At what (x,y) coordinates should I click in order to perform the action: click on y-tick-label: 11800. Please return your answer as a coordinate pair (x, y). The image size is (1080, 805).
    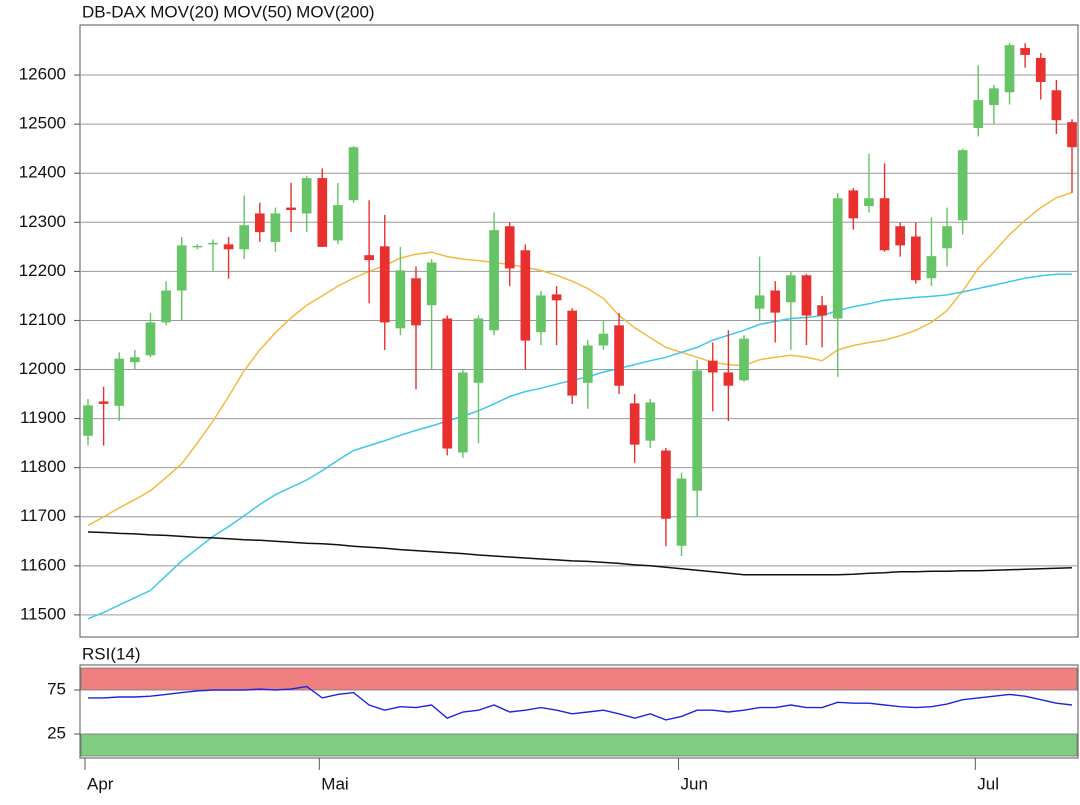
    Looking at the image, I should click on (43, 466).